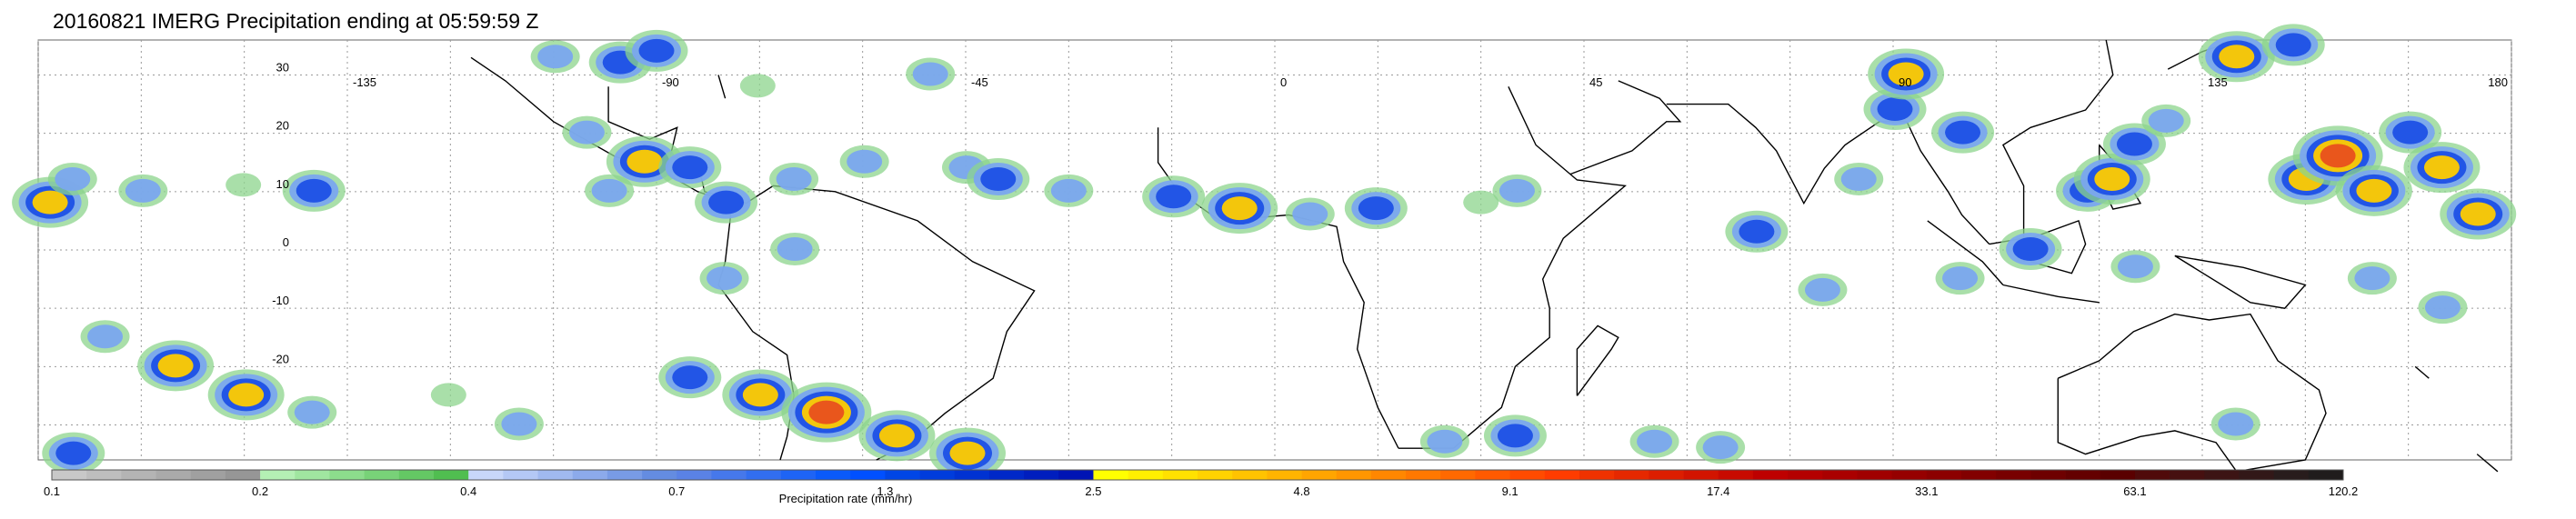  I want to click on lon-tick-label: 180, so click(2498, 82).